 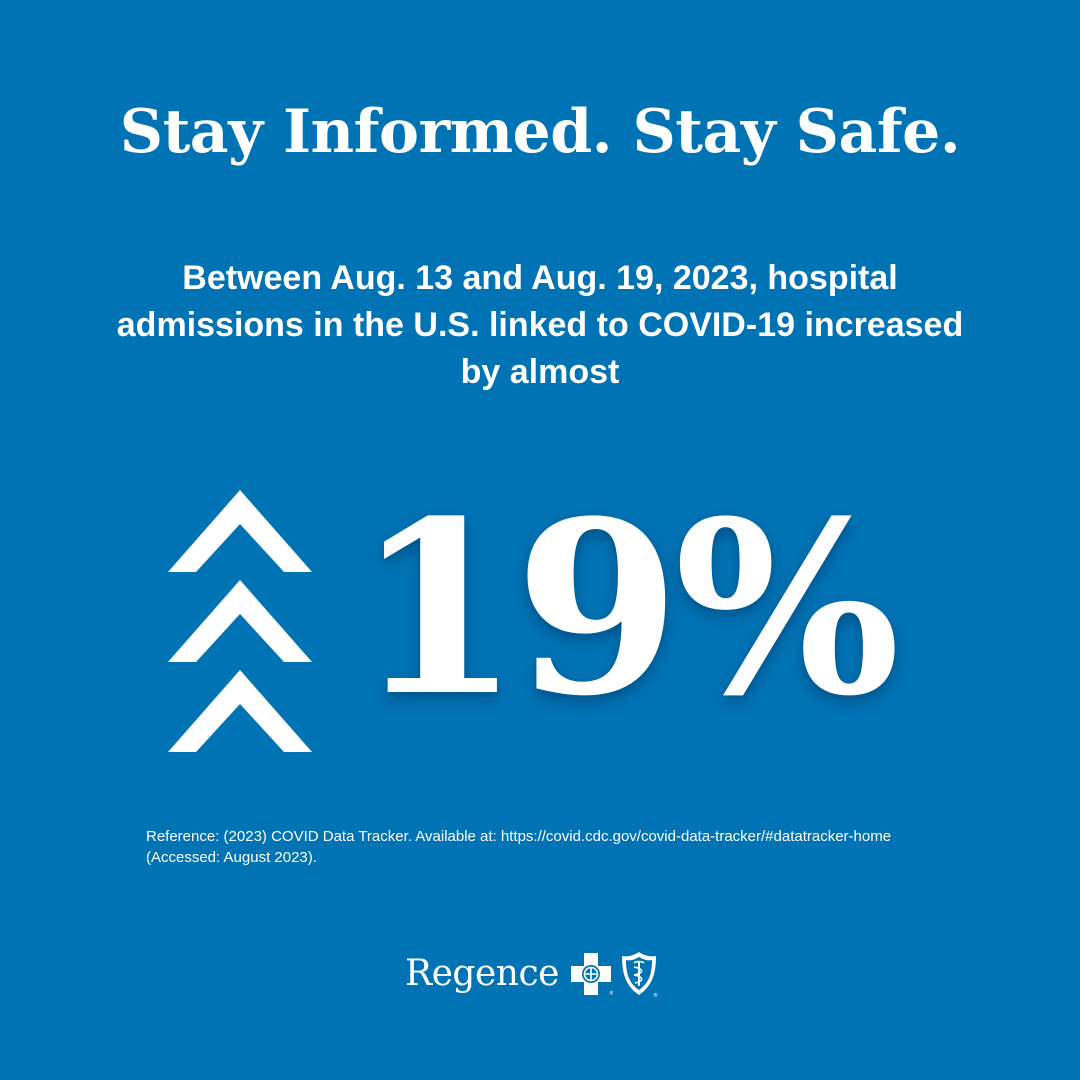 I want to click on brand-marks: ® ®, so click(x=614, y=974).